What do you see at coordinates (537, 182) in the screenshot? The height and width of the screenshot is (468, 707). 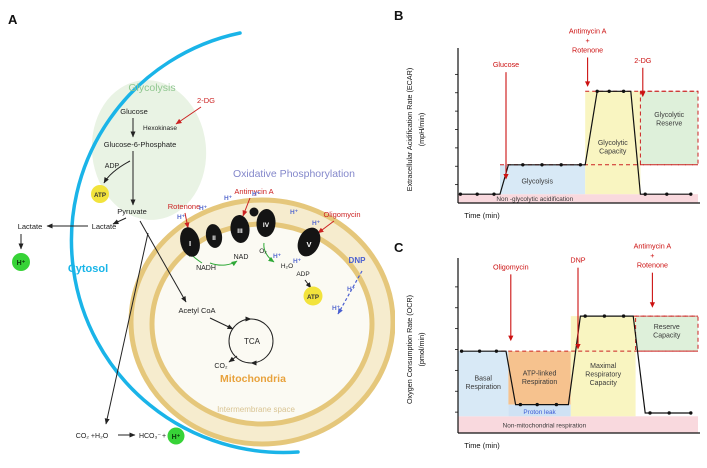 I see `region-label: Glycolysis` at bounding box center [537, 182].